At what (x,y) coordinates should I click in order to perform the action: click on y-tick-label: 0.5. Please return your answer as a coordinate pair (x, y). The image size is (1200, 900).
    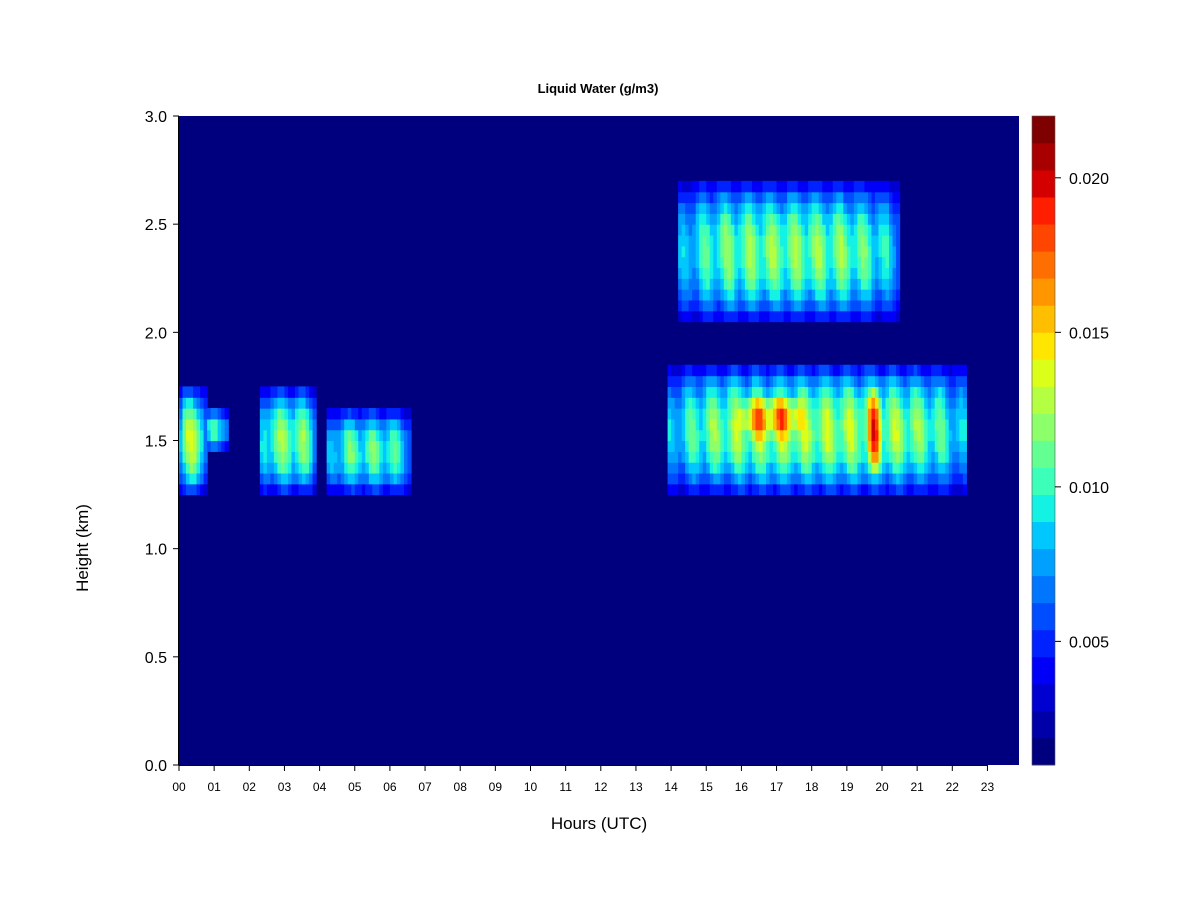
    Looking at the image, I should click on (156, 658).